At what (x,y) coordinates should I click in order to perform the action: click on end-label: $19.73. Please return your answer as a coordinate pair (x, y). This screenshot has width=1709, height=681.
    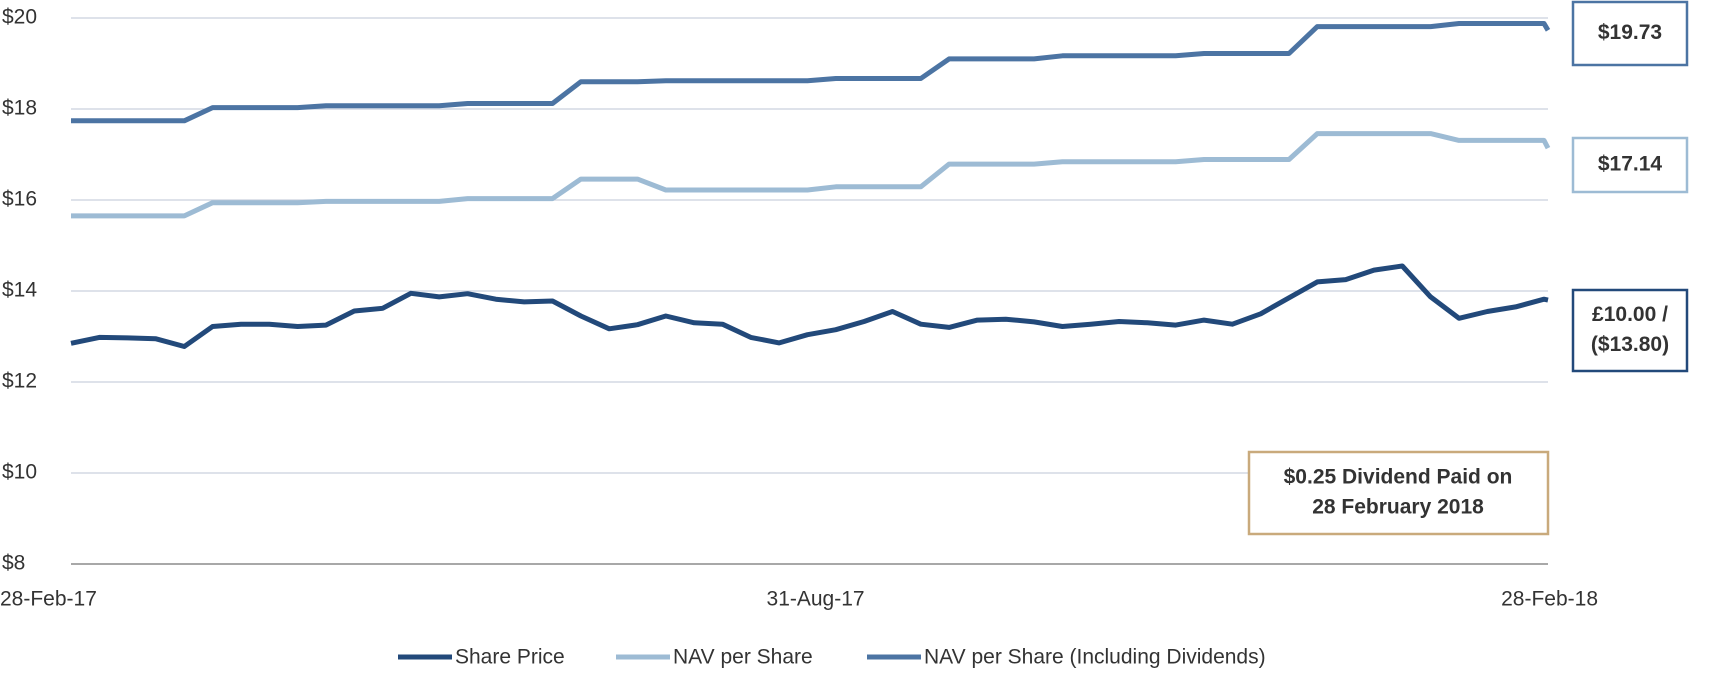
    Looking at the image, I should click on (1630, 33).